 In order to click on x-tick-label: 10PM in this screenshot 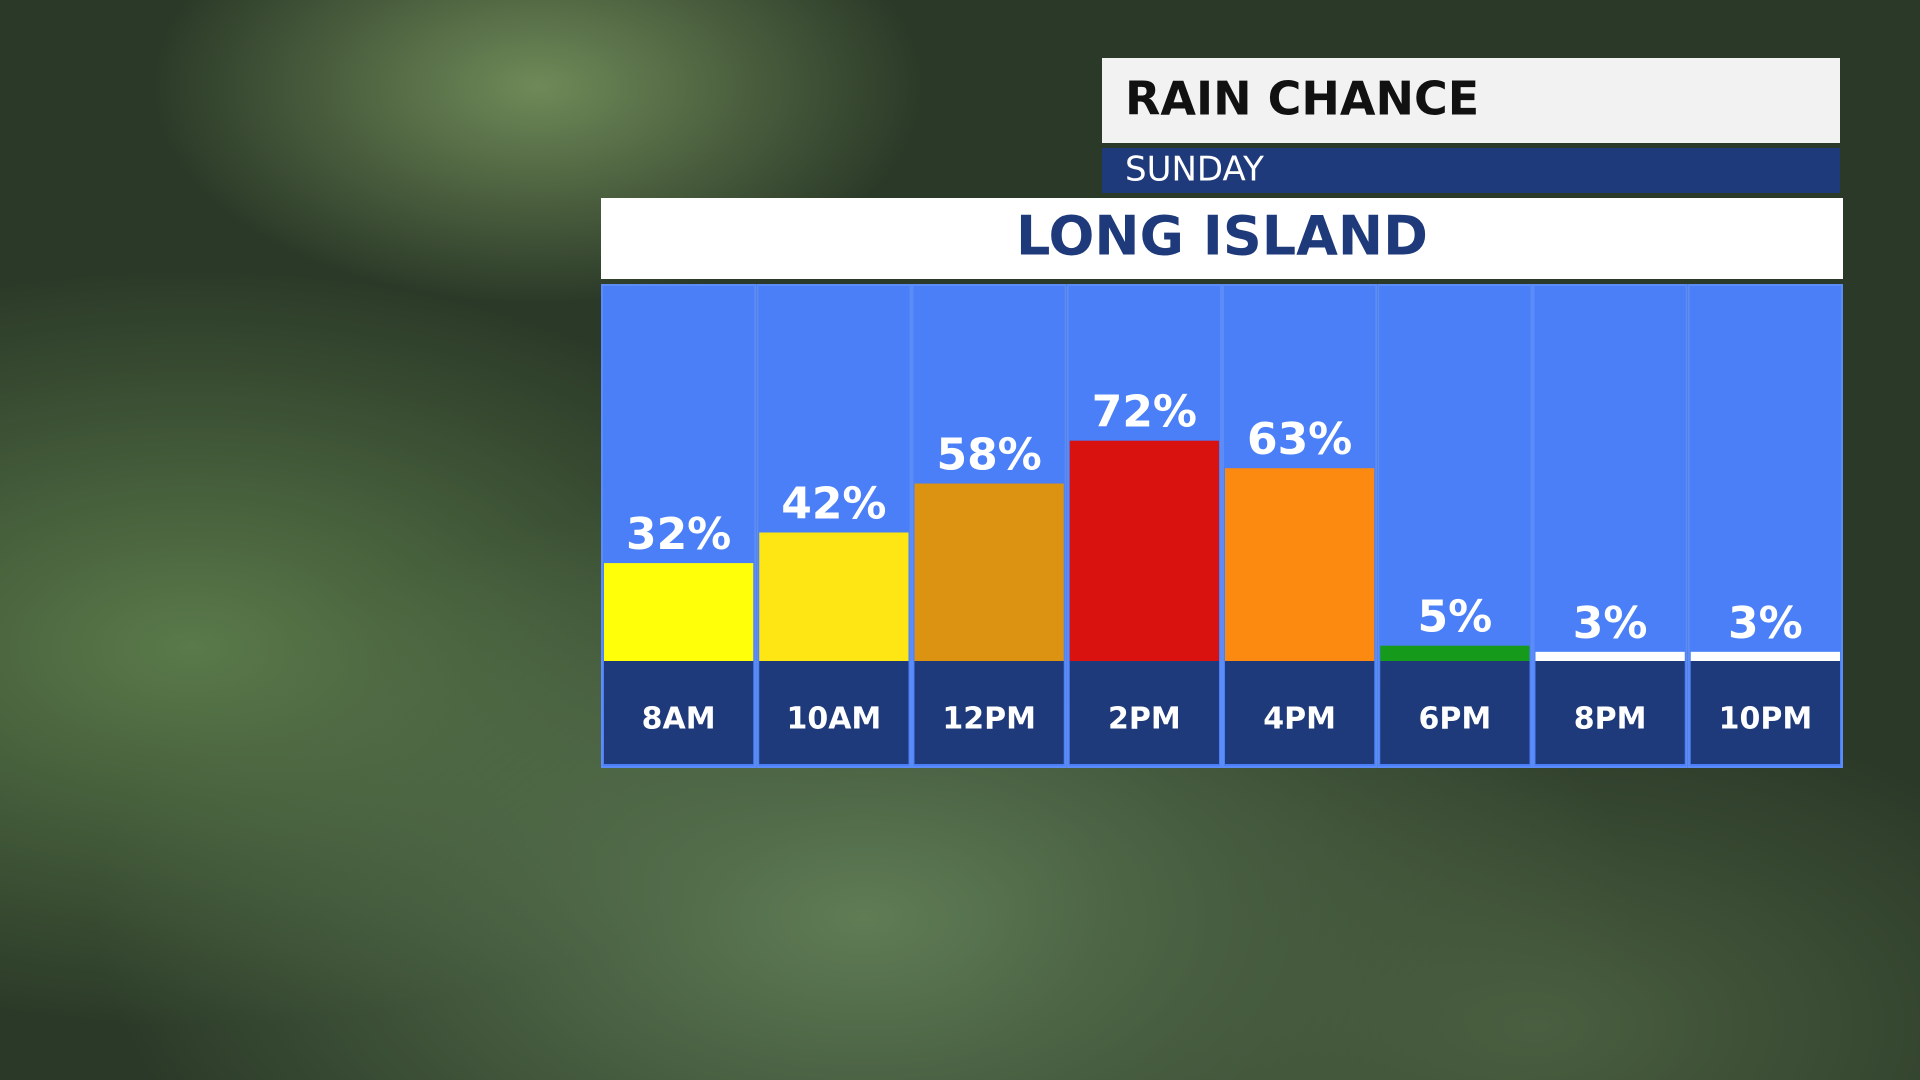, I will do `click(1766, 719)`.